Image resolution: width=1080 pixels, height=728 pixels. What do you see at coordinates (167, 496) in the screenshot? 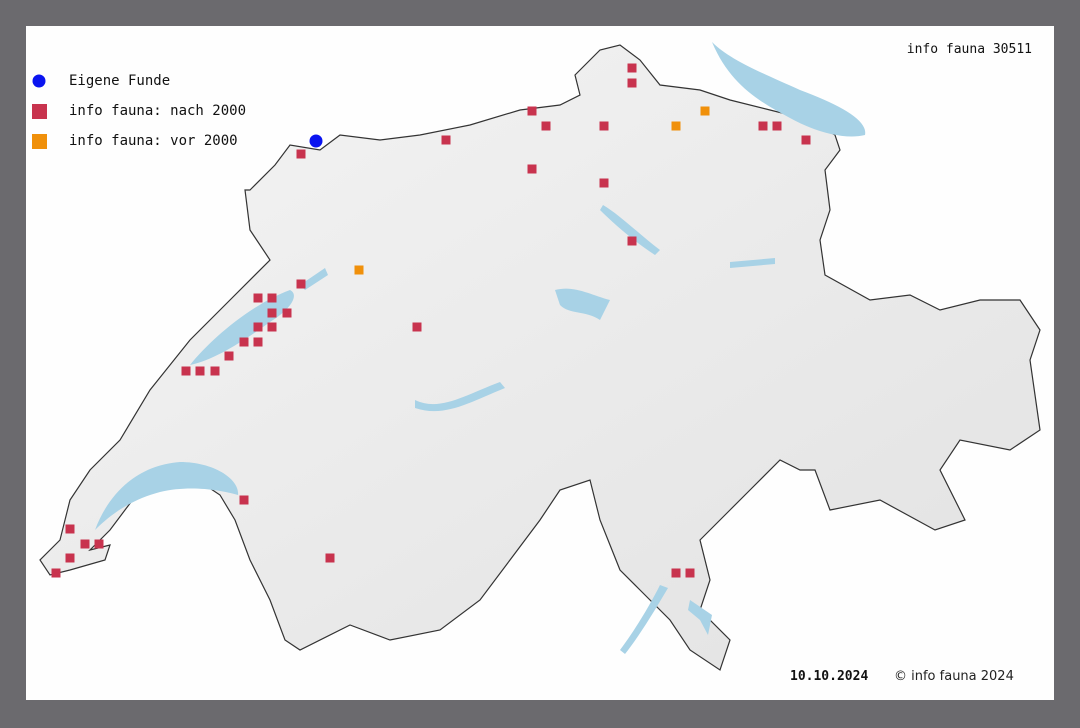
I see `lake-geneva` at bounding box center [167, 496].